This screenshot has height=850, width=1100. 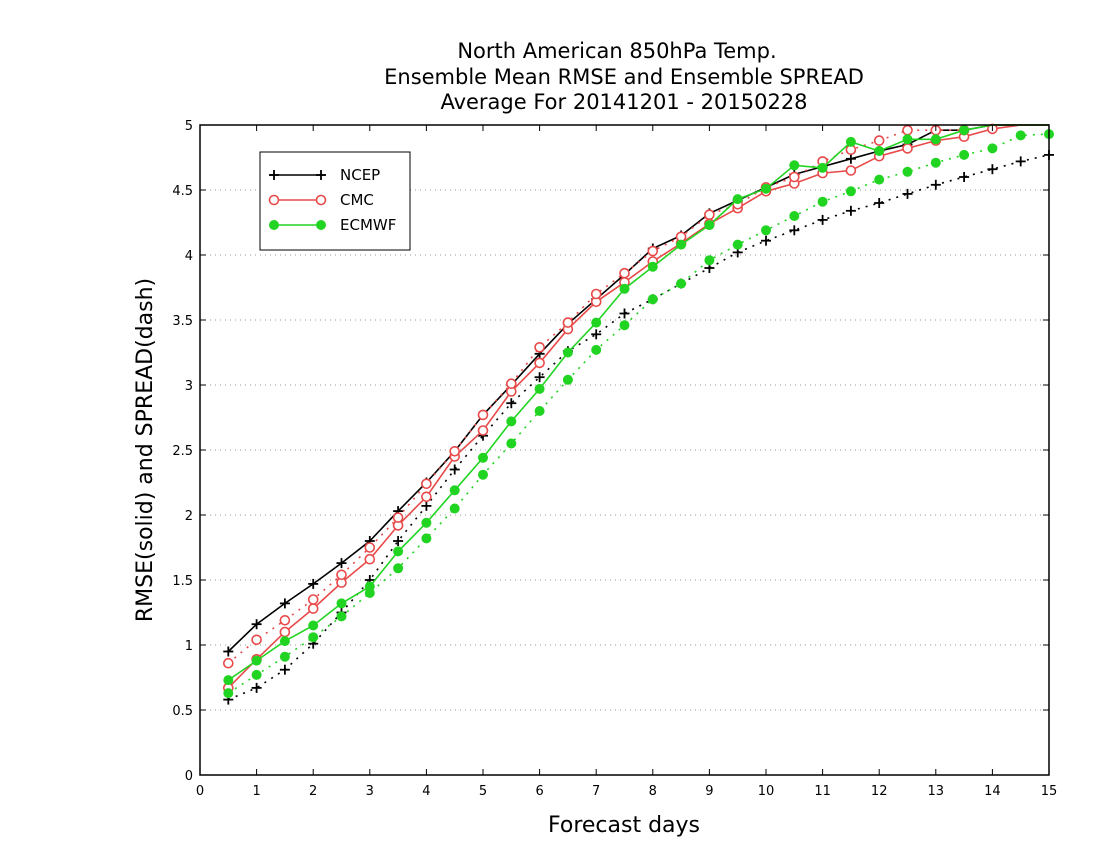 I want to click on legend-box, so click(x=335, y=201).